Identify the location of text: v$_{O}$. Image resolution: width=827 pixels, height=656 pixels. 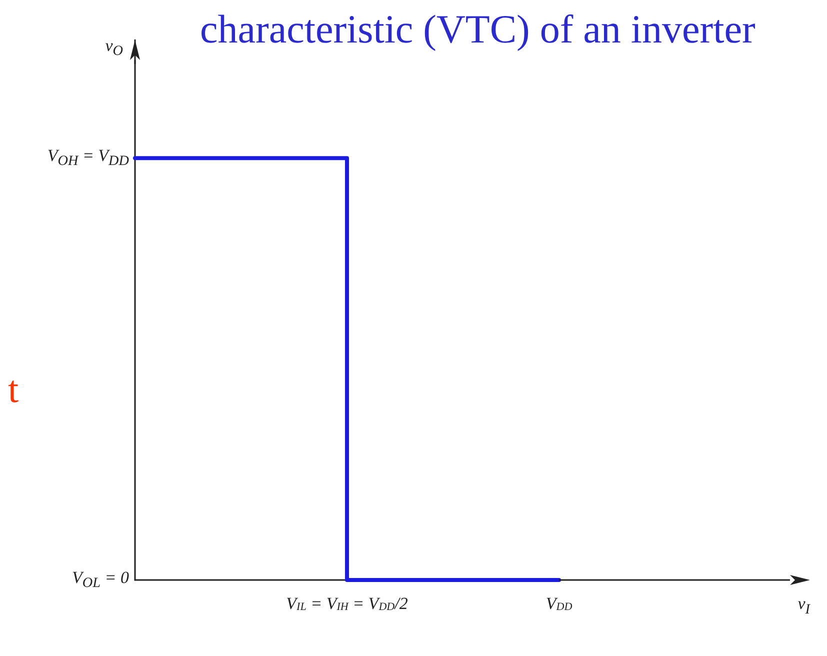
(114, 48).